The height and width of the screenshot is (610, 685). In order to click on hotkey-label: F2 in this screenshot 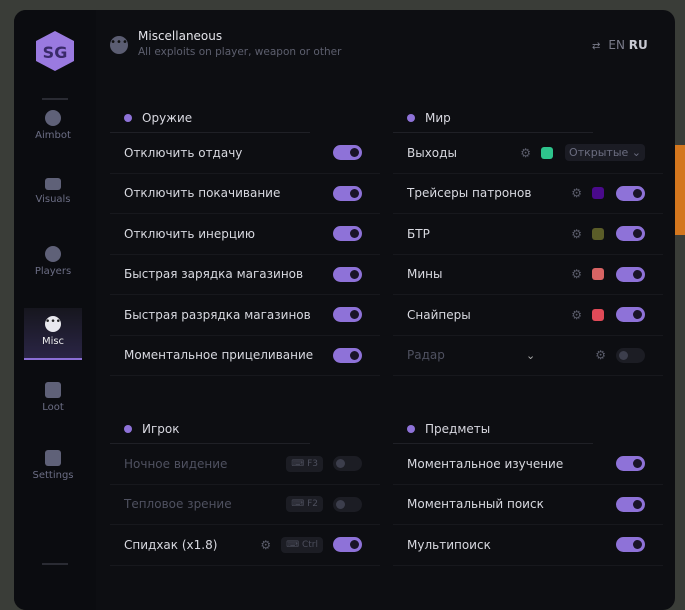, I will do `click(312, 504)`.